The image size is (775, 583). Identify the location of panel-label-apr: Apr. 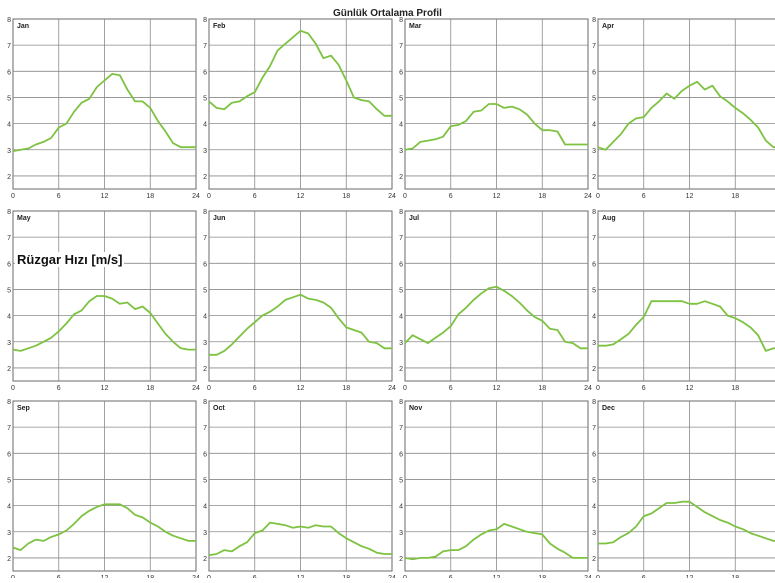
(608, 26).